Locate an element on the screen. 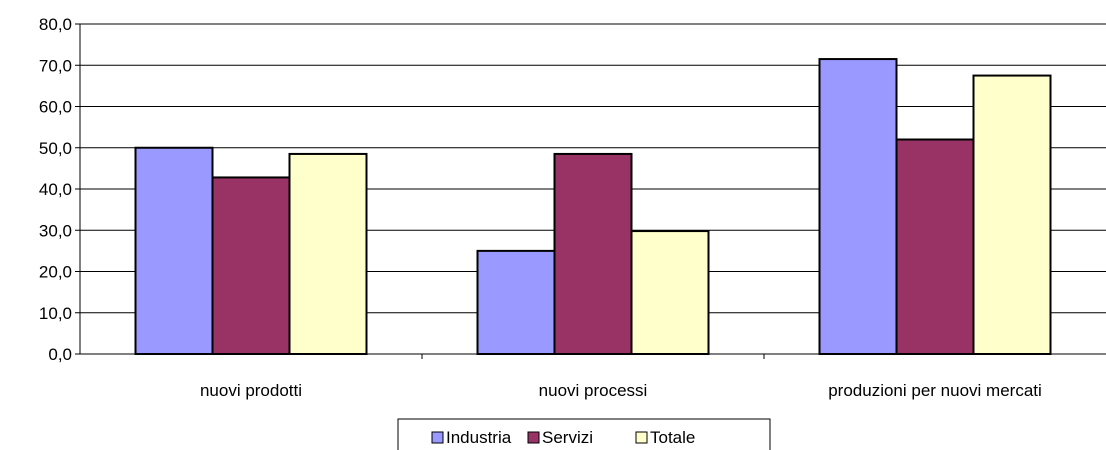  legend: Industria Servizi Totale is located at coordinates (584, 434).